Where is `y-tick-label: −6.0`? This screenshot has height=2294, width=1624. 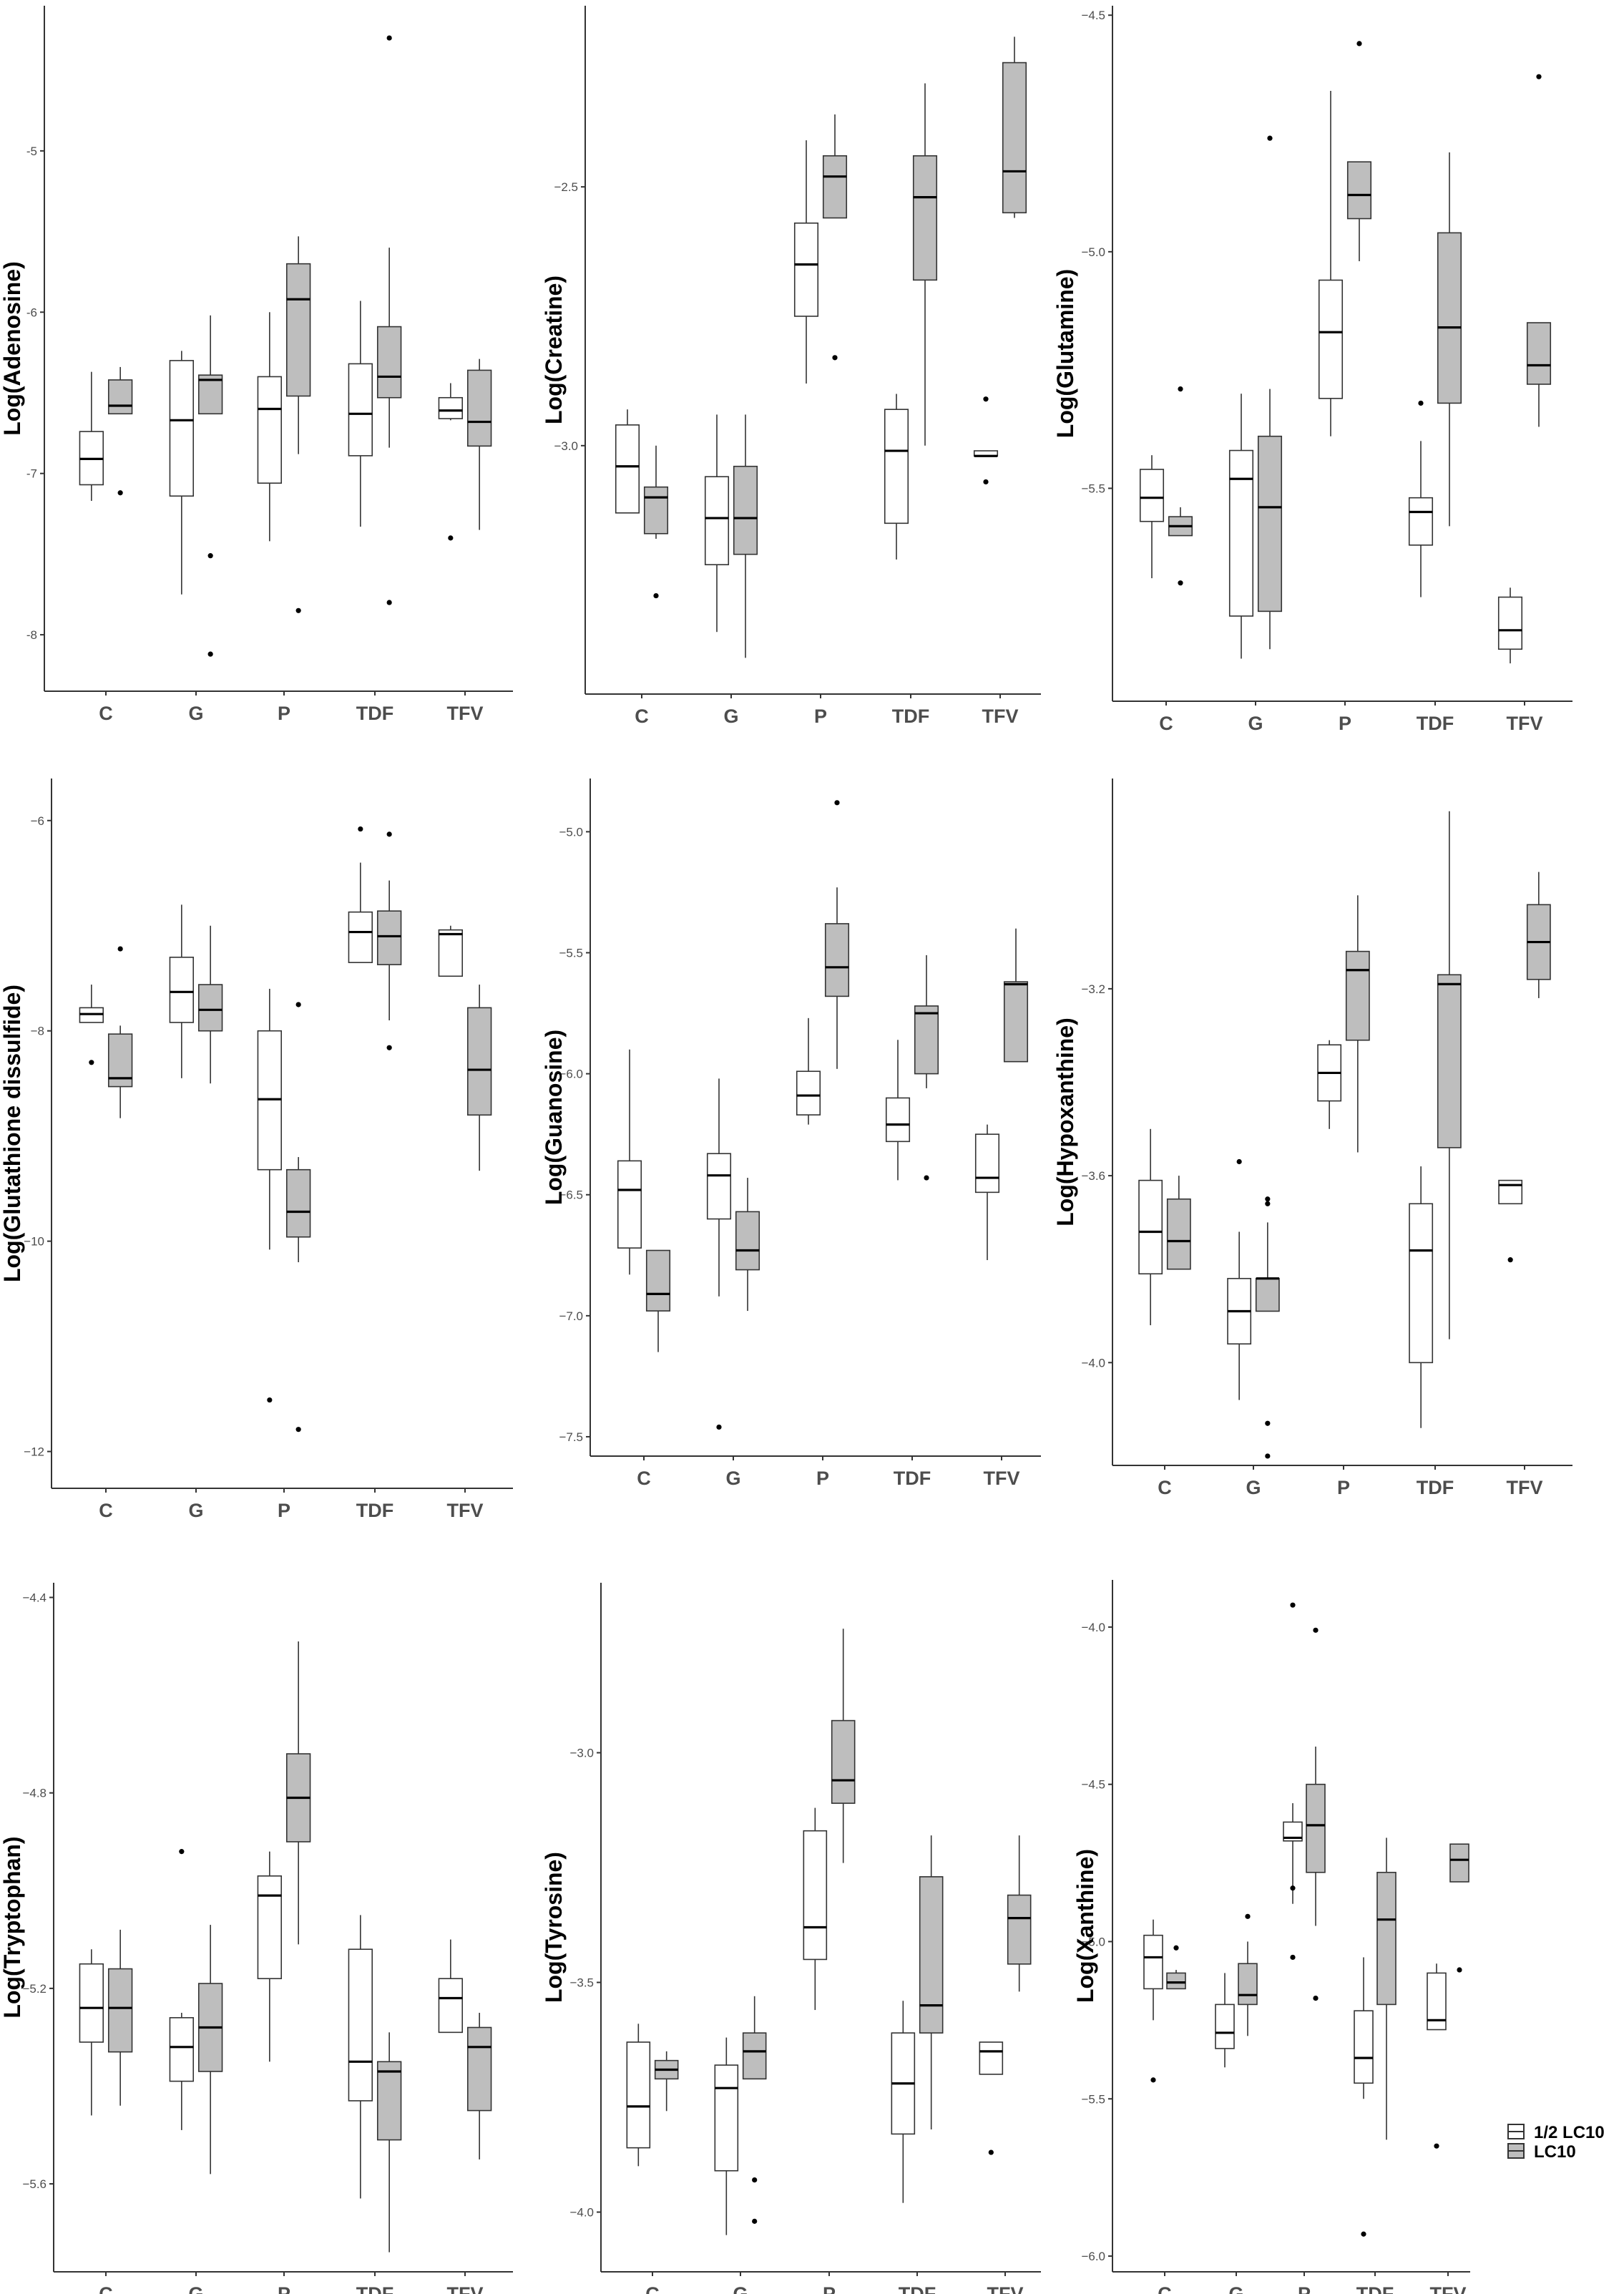 y-tick-label: −6.0 is located at coordinates (571, 1074).